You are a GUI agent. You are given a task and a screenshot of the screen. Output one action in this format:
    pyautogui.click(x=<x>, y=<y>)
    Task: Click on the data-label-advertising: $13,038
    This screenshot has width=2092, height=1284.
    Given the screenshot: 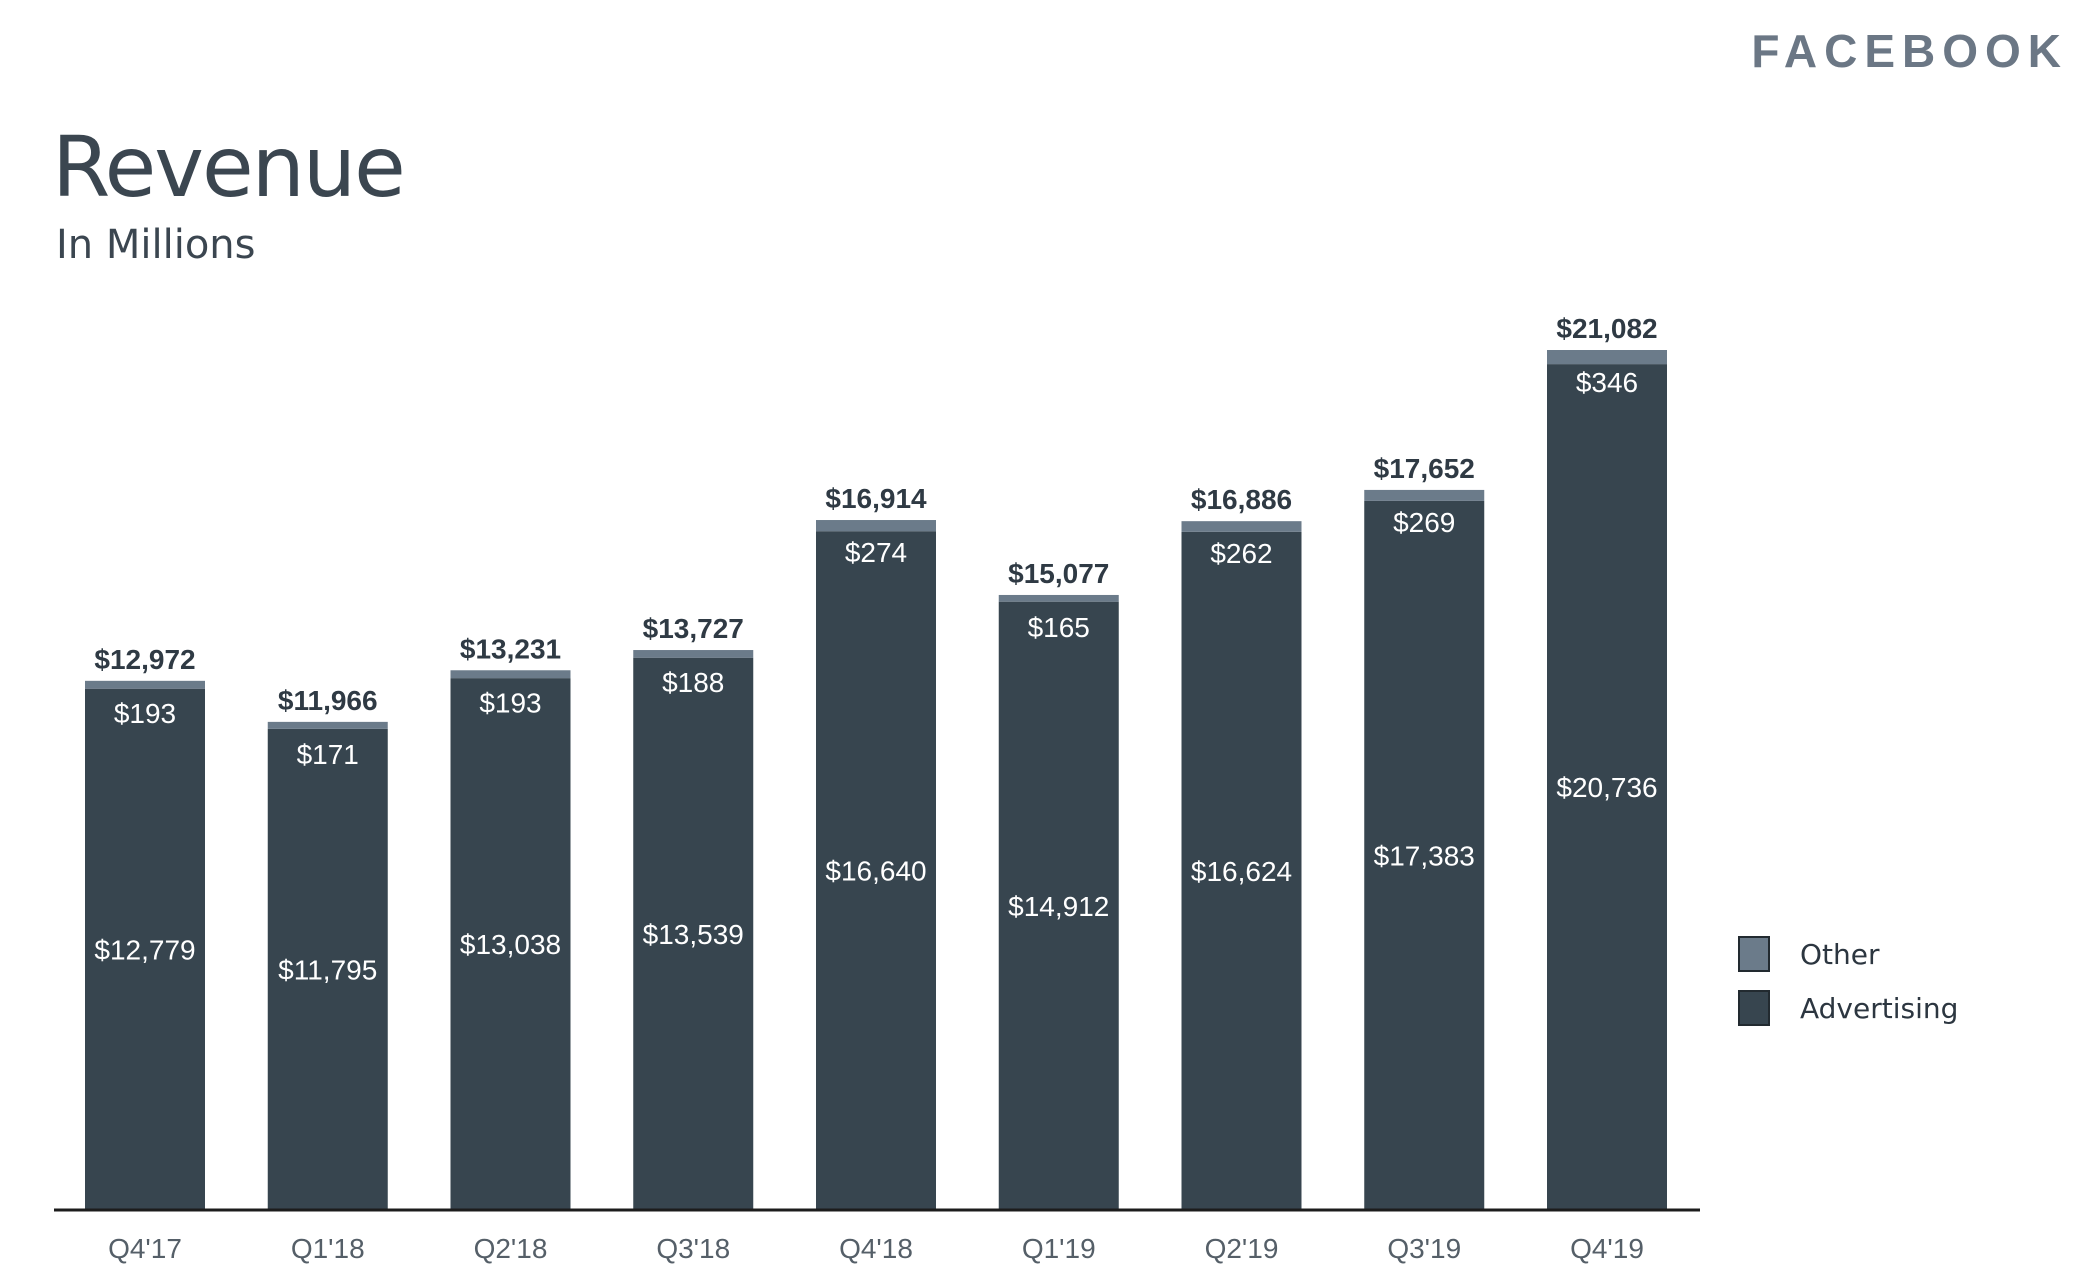 What is the action you would take?
    pyautogui.click(x=510, y=944)
    